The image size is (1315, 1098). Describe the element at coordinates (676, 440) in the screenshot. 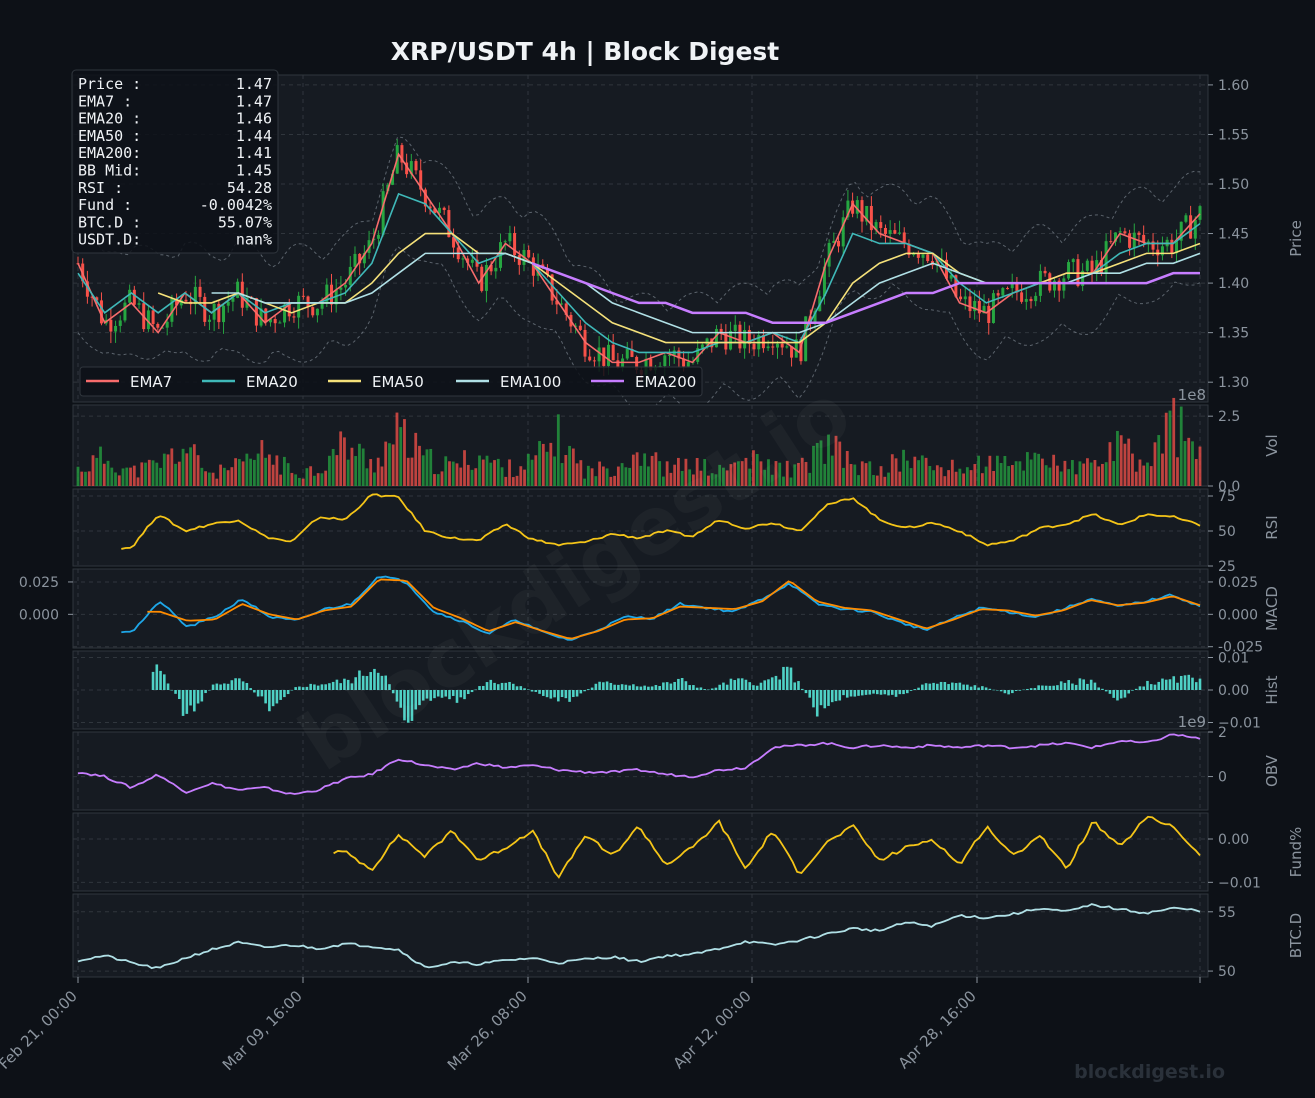

I see `panel-volume: 0.0 2.5 Vol 1e8` at that location.